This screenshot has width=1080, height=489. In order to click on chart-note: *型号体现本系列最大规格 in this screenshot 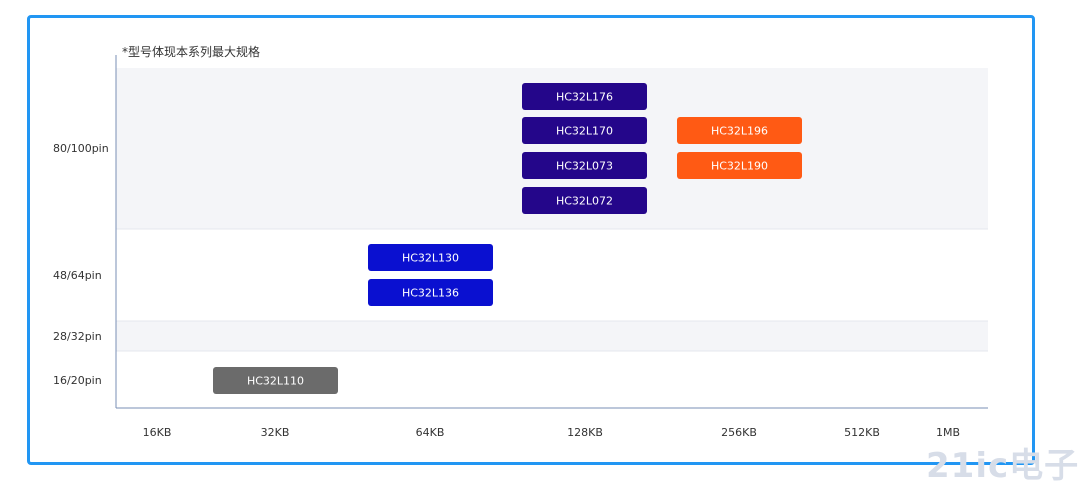, I will do `click(191, 52)`.